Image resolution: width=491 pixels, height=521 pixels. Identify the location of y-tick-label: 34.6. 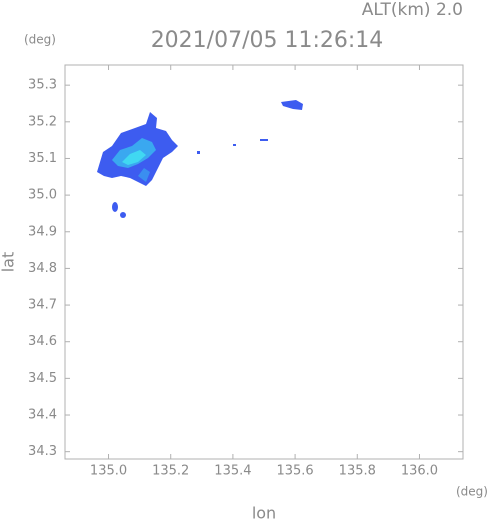
(42, 341).